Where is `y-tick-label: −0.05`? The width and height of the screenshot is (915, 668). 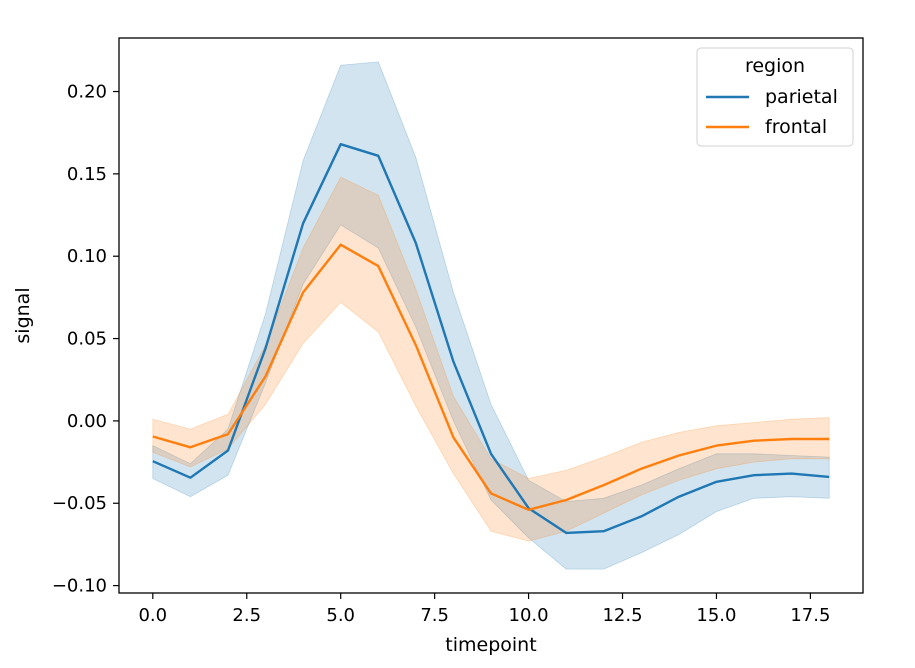
y-tick-label: −0.05 is located at coordinates (79, 503).